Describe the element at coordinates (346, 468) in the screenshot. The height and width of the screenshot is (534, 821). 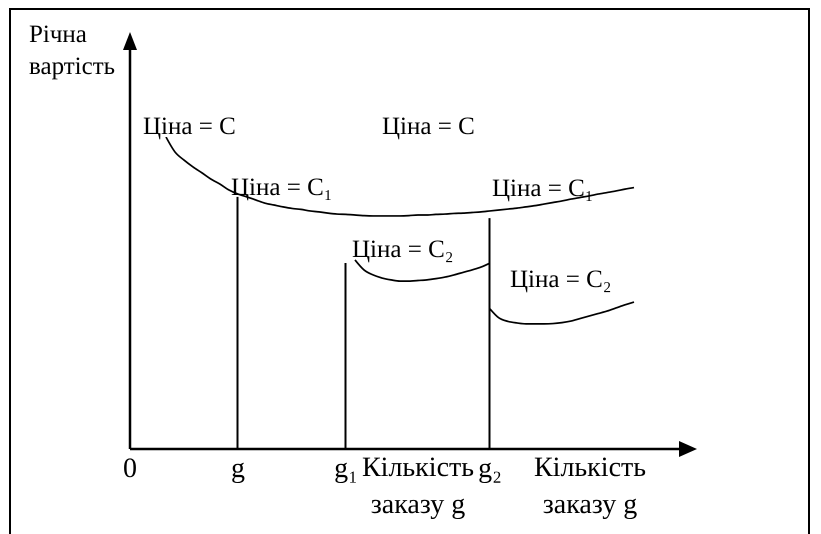
I see `x-tick-label: g₁` at that location.